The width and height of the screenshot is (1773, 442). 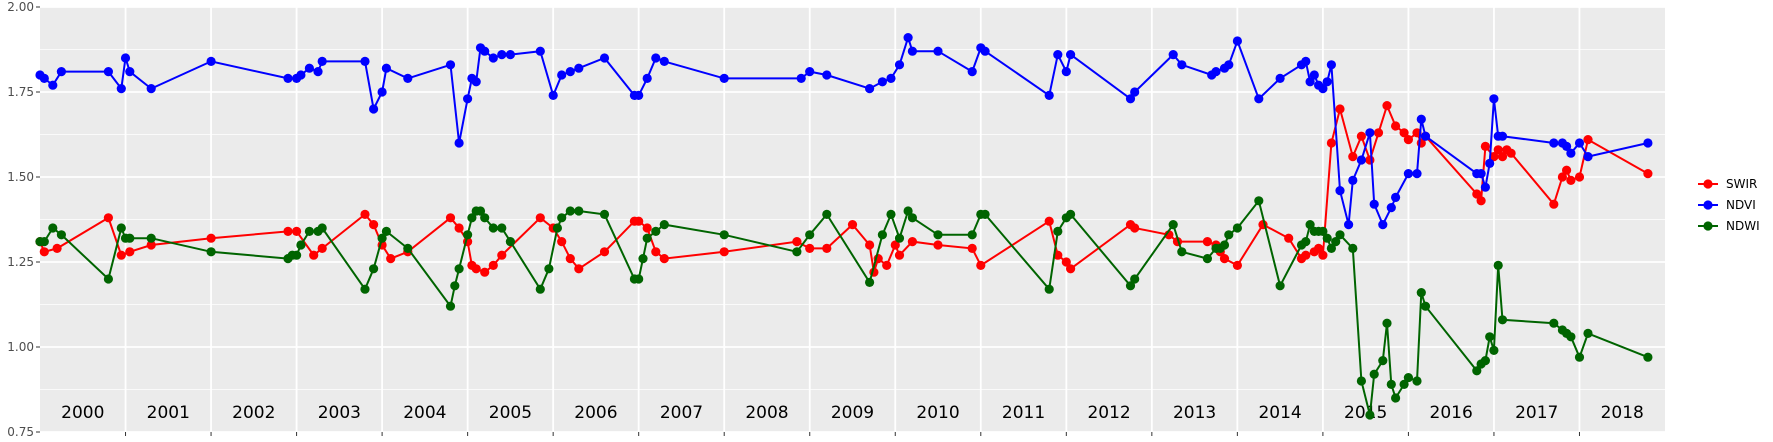 I want to click on year-label: 2009, so click(x=852, y=413).